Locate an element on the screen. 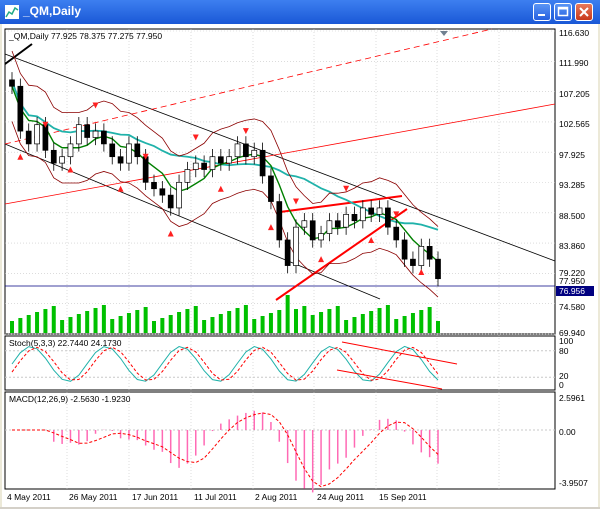 The image size is (600, 509). stoch-panel is located at coordinates (280, 363).